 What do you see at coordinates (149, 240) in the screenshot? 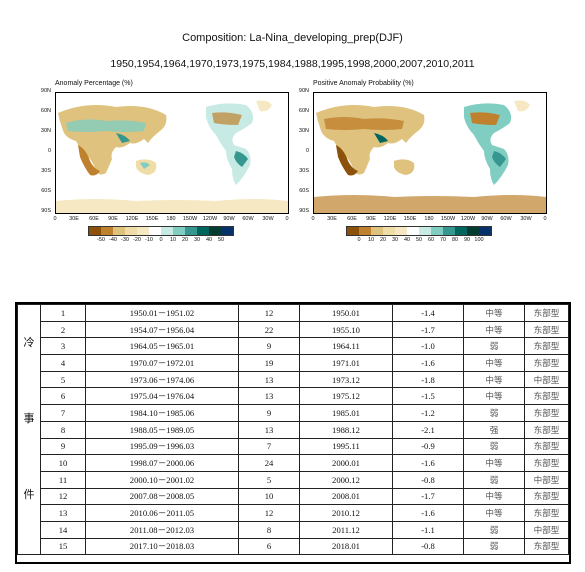
I see `colorbar-label: -10` at bounding box center [149, 240].